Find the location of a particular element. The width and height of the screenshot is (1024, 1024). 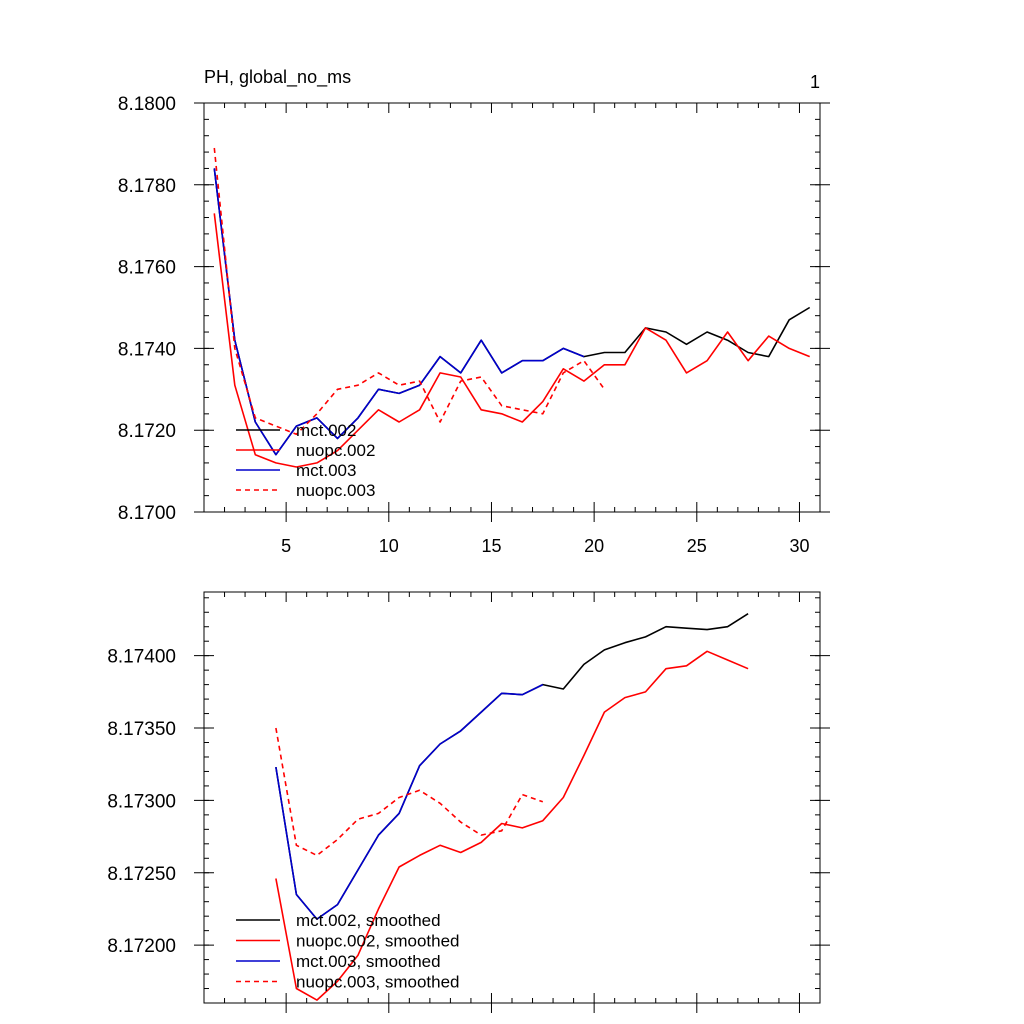

panel-number: 1 is located at coordinates (815, 82).